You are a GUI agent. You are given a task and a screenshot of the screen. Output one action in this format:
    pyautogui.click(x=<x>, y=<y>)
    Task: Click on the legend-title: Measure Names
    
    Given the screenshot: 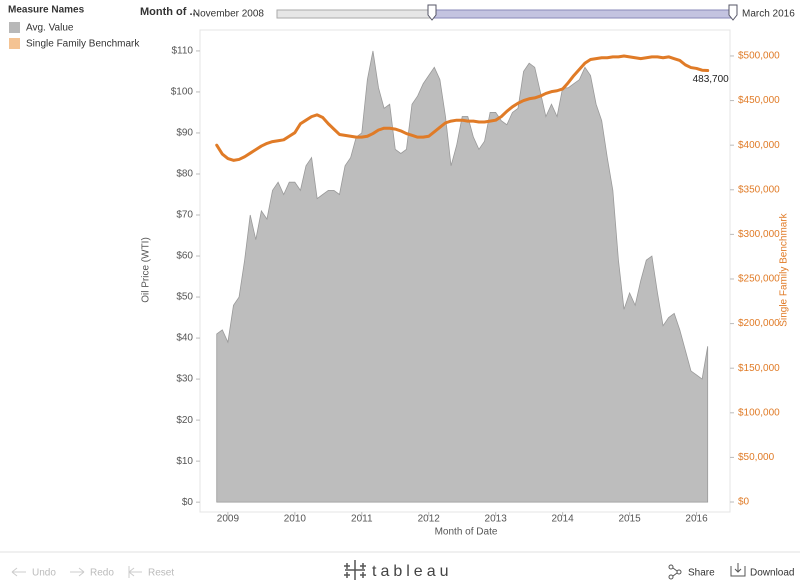 What is the action you would take?
    pyautogui.click(x=46, y=10)
    